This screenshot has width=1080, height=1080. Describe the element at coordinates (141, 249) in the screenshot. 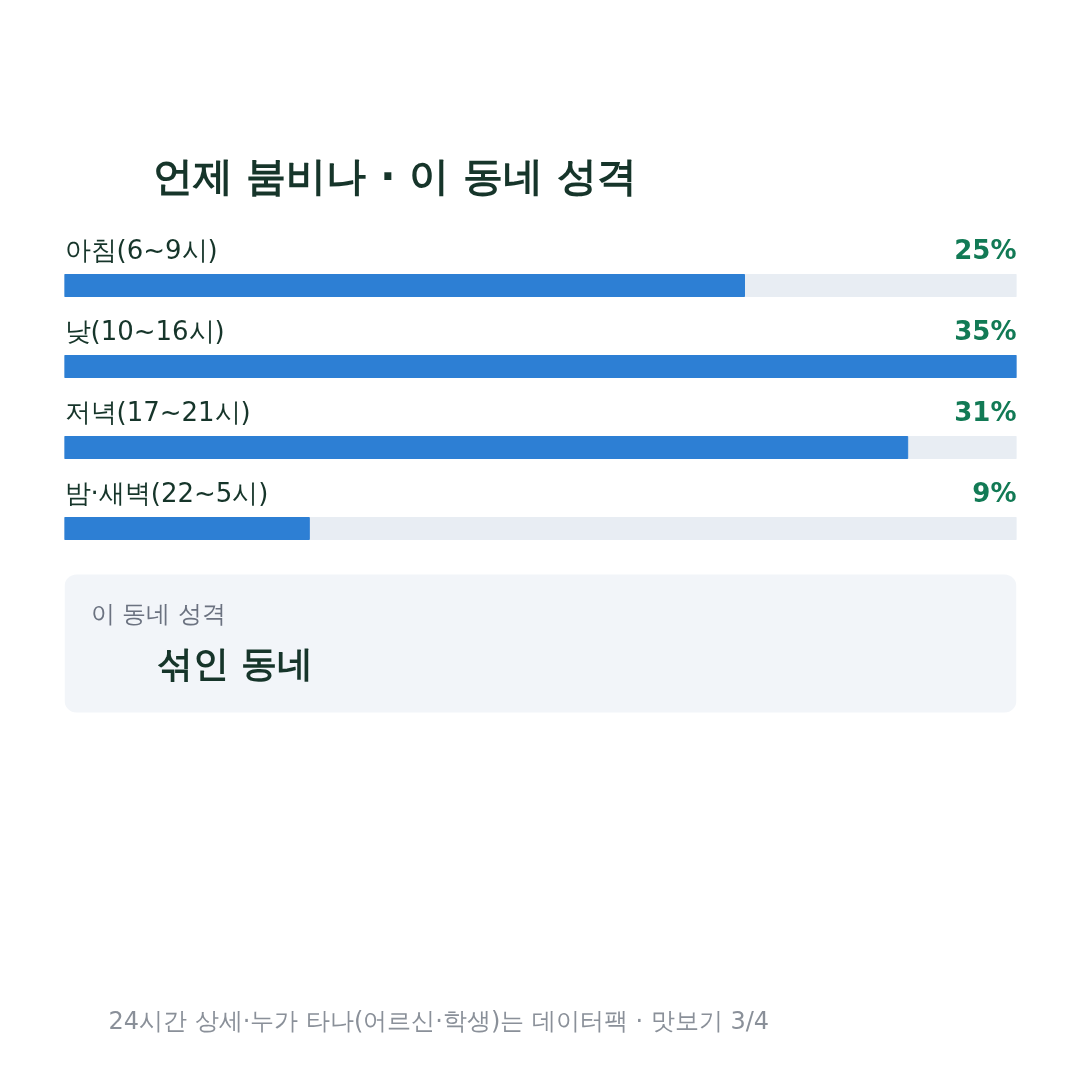

I see `y-tick-label: 아침(6~9시)` at that location.